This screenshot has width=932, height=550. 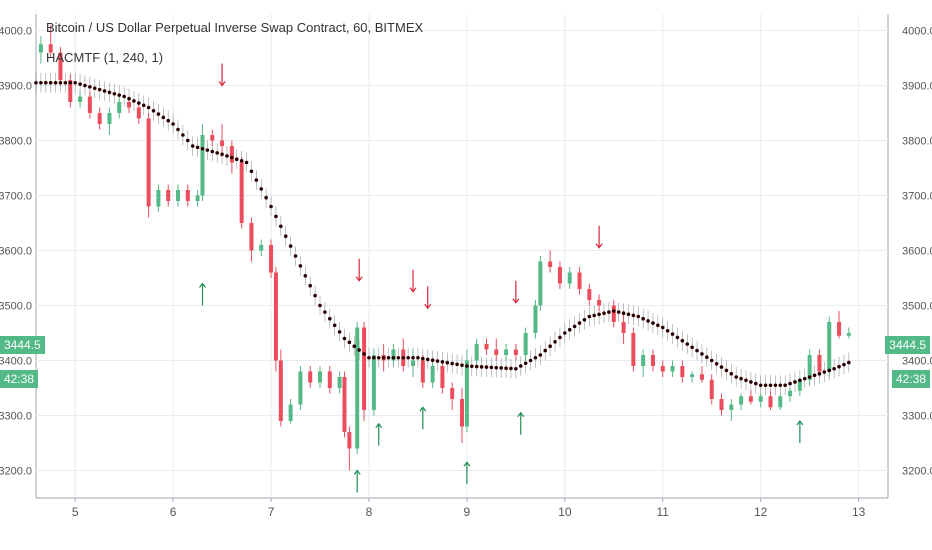 I want to click on sell-arrow-icon, so click(x=359, y=279).